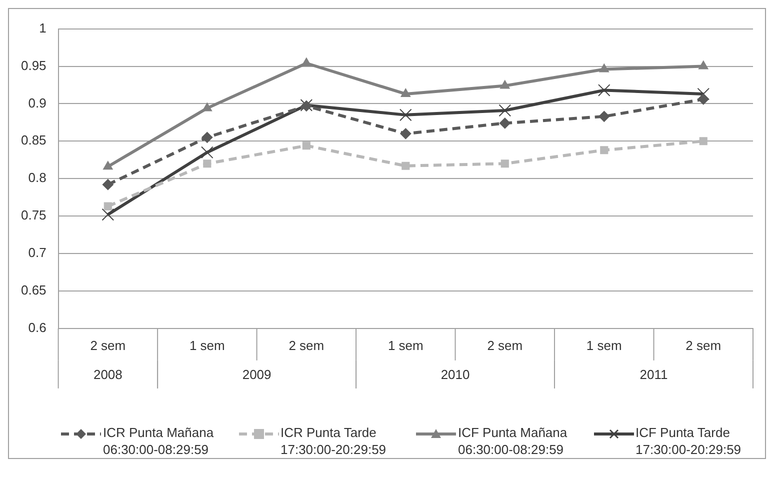 The image size is (774, 483). What do you see at coordinates (257, 374) in the screenshot?
I see `text: 2009` at bounding box center [257, 374].